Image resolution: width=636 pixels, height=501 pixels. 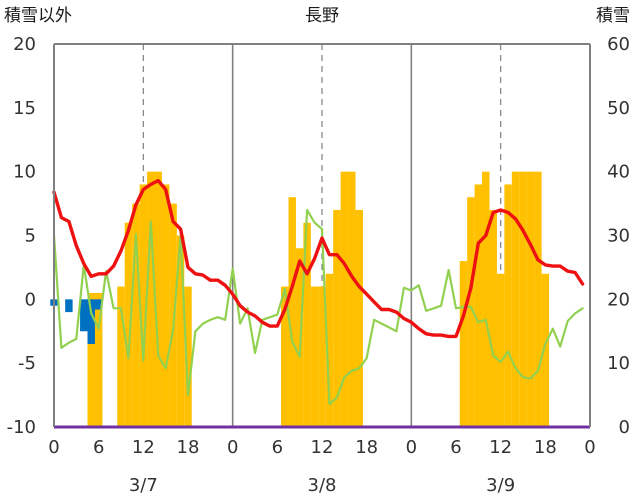 What do you see at coordinates (24, 44) in the screenshot?
I see `left-axis-tick-label: 20` at bounding box center [24, 44].